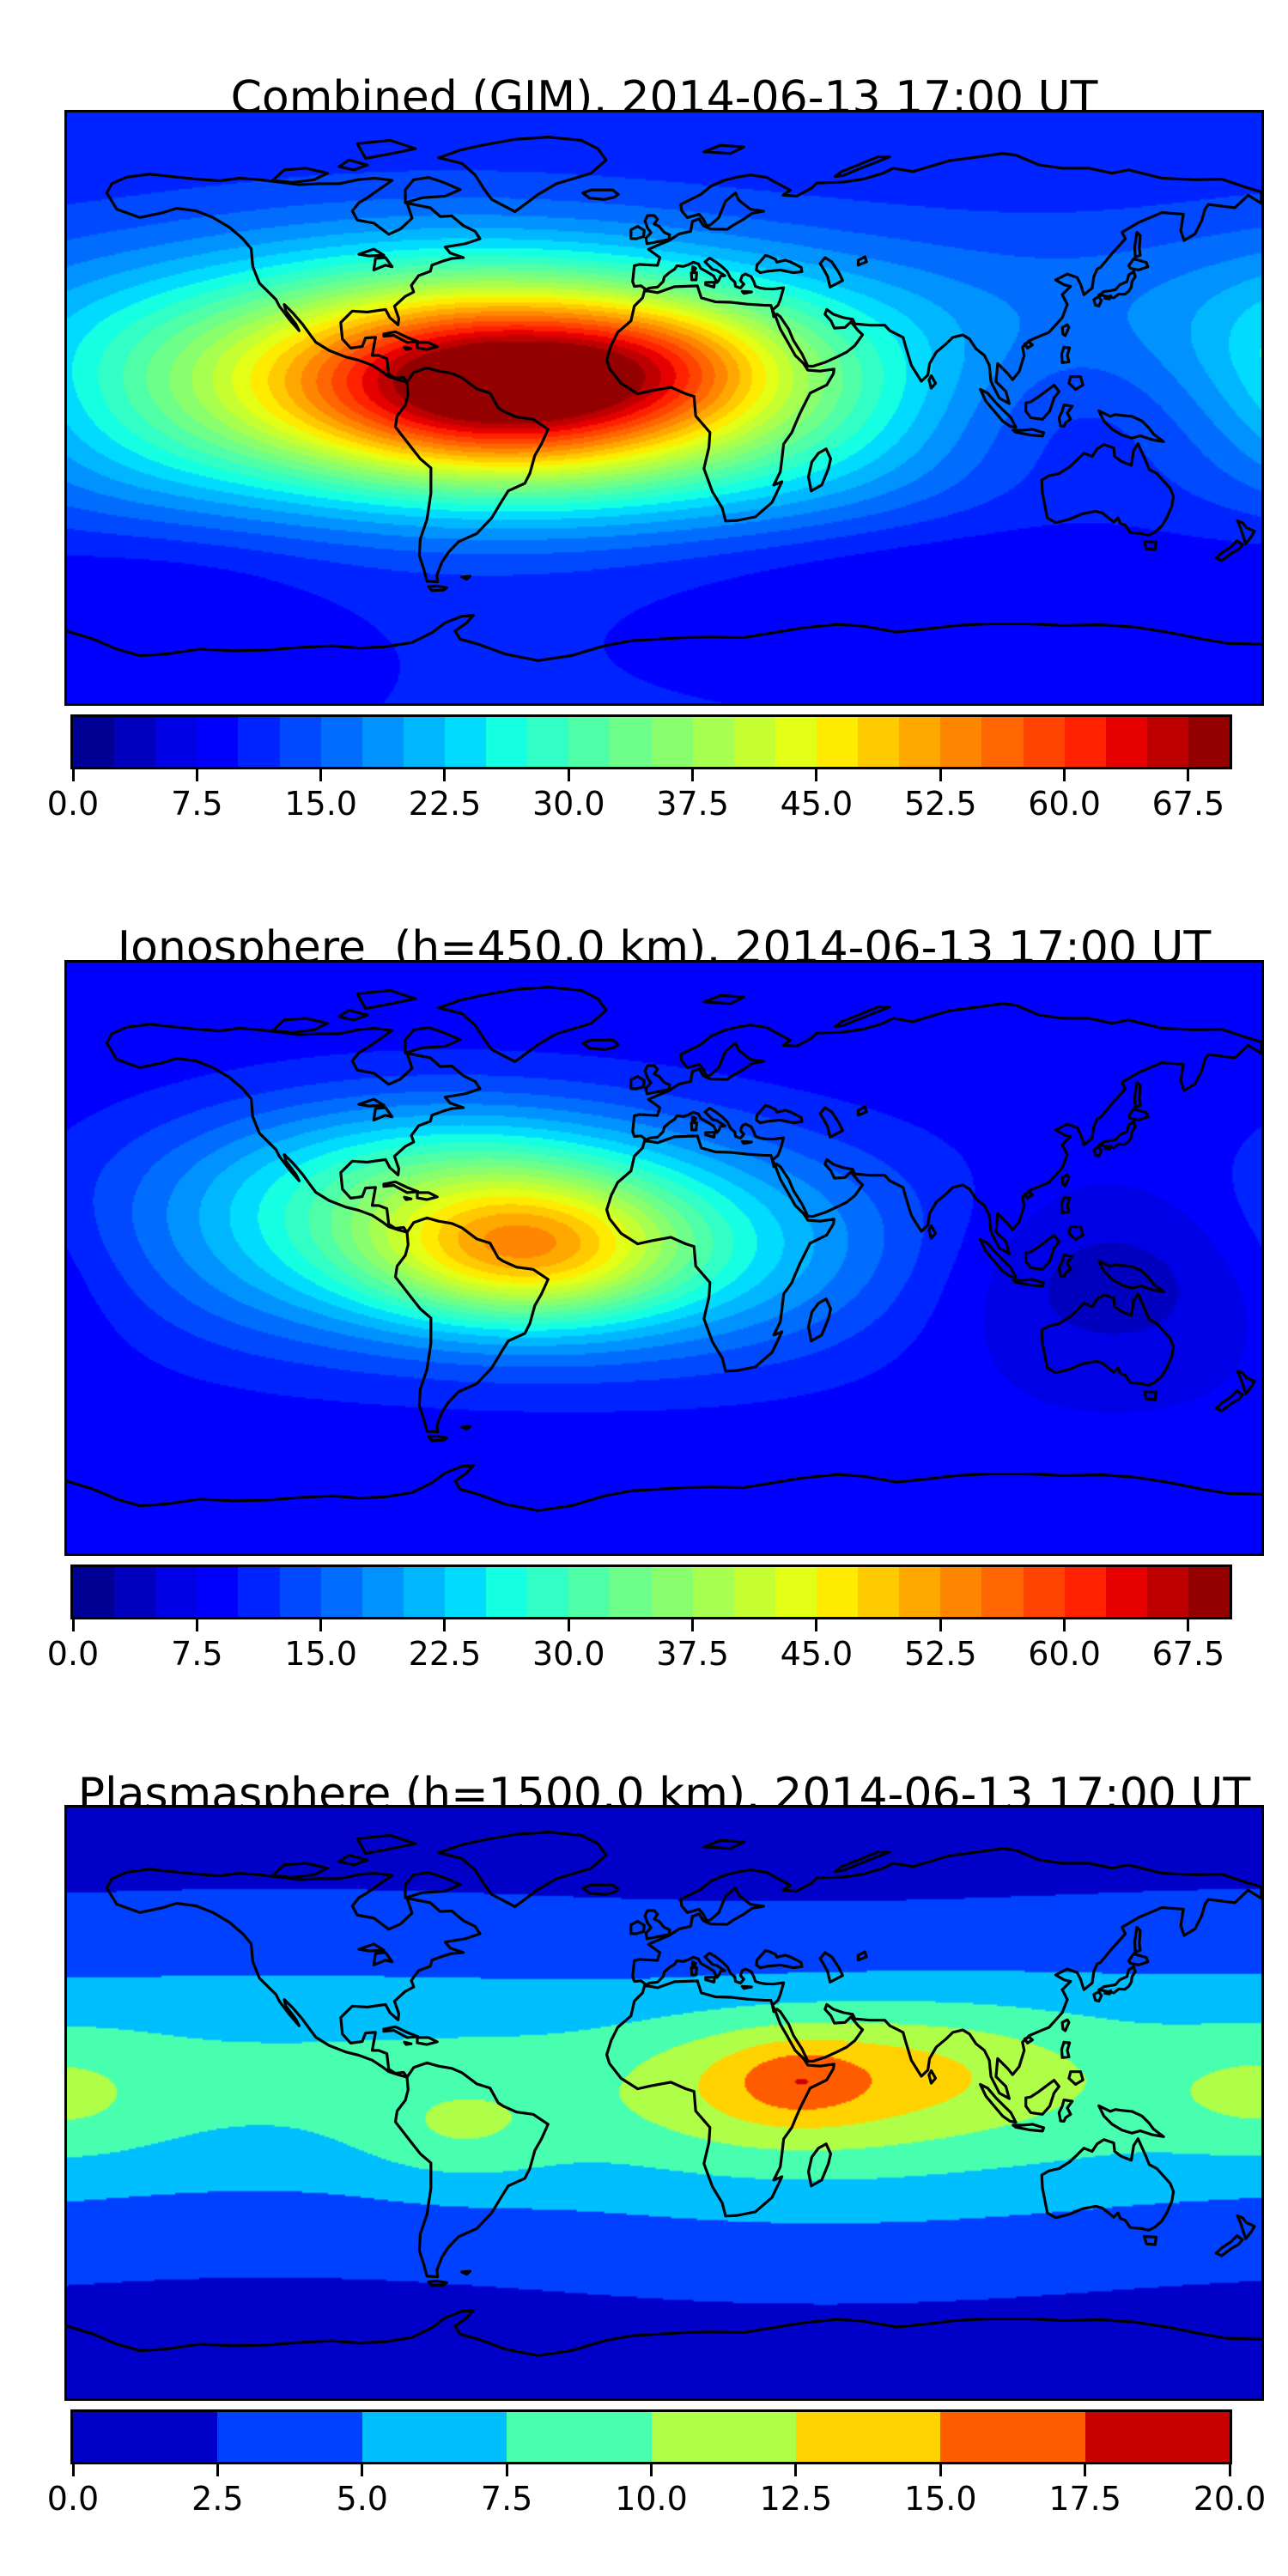 Image resolution: width=1288 pixels, height=2576 pixels. Describe the element at coordinates (1085, 2499) in the screenshot. I see `colorbar-tick-label: 17.5` at that location.